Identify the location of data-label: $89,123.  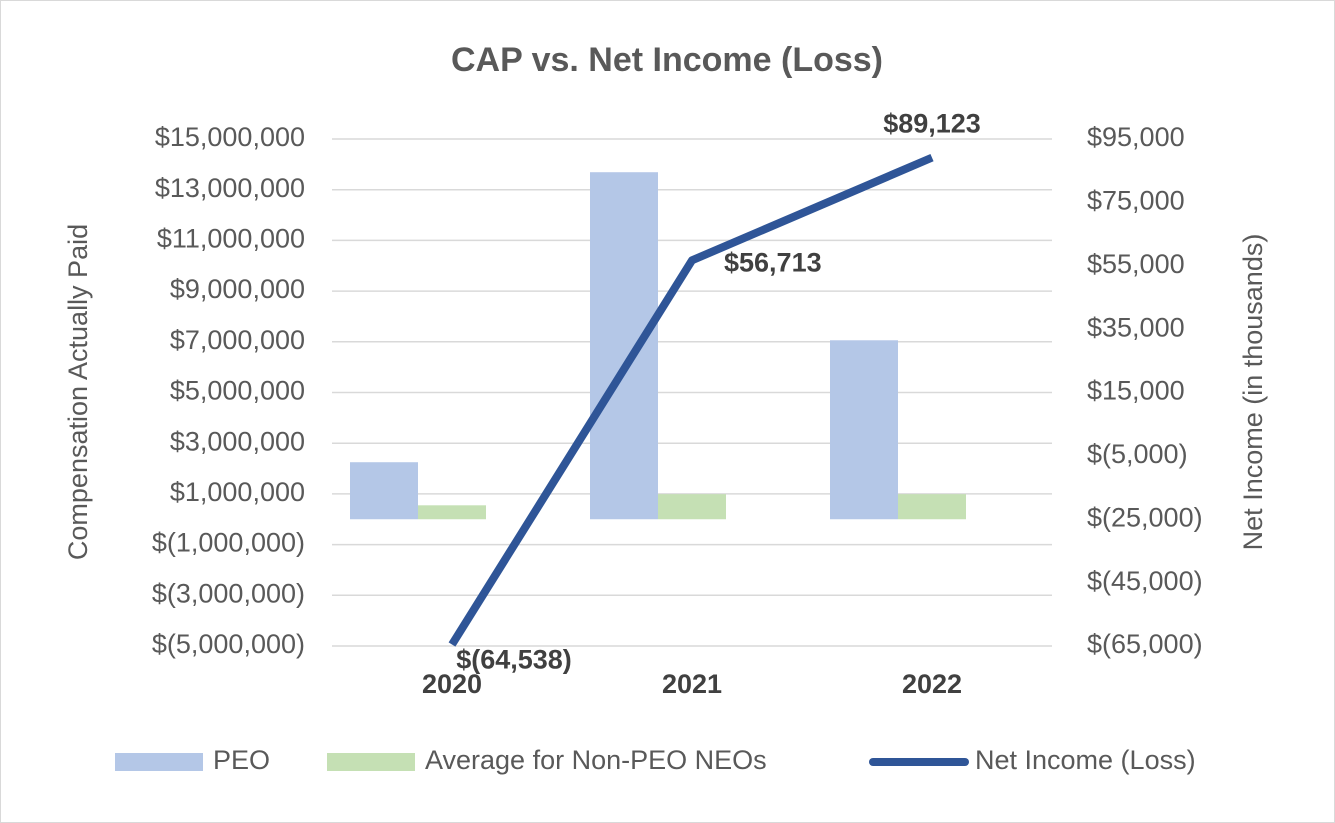
(932, 124).